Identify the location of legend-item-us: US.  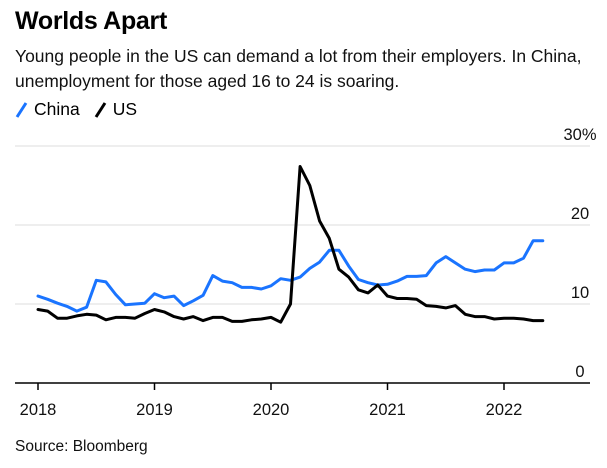
(115, 109).